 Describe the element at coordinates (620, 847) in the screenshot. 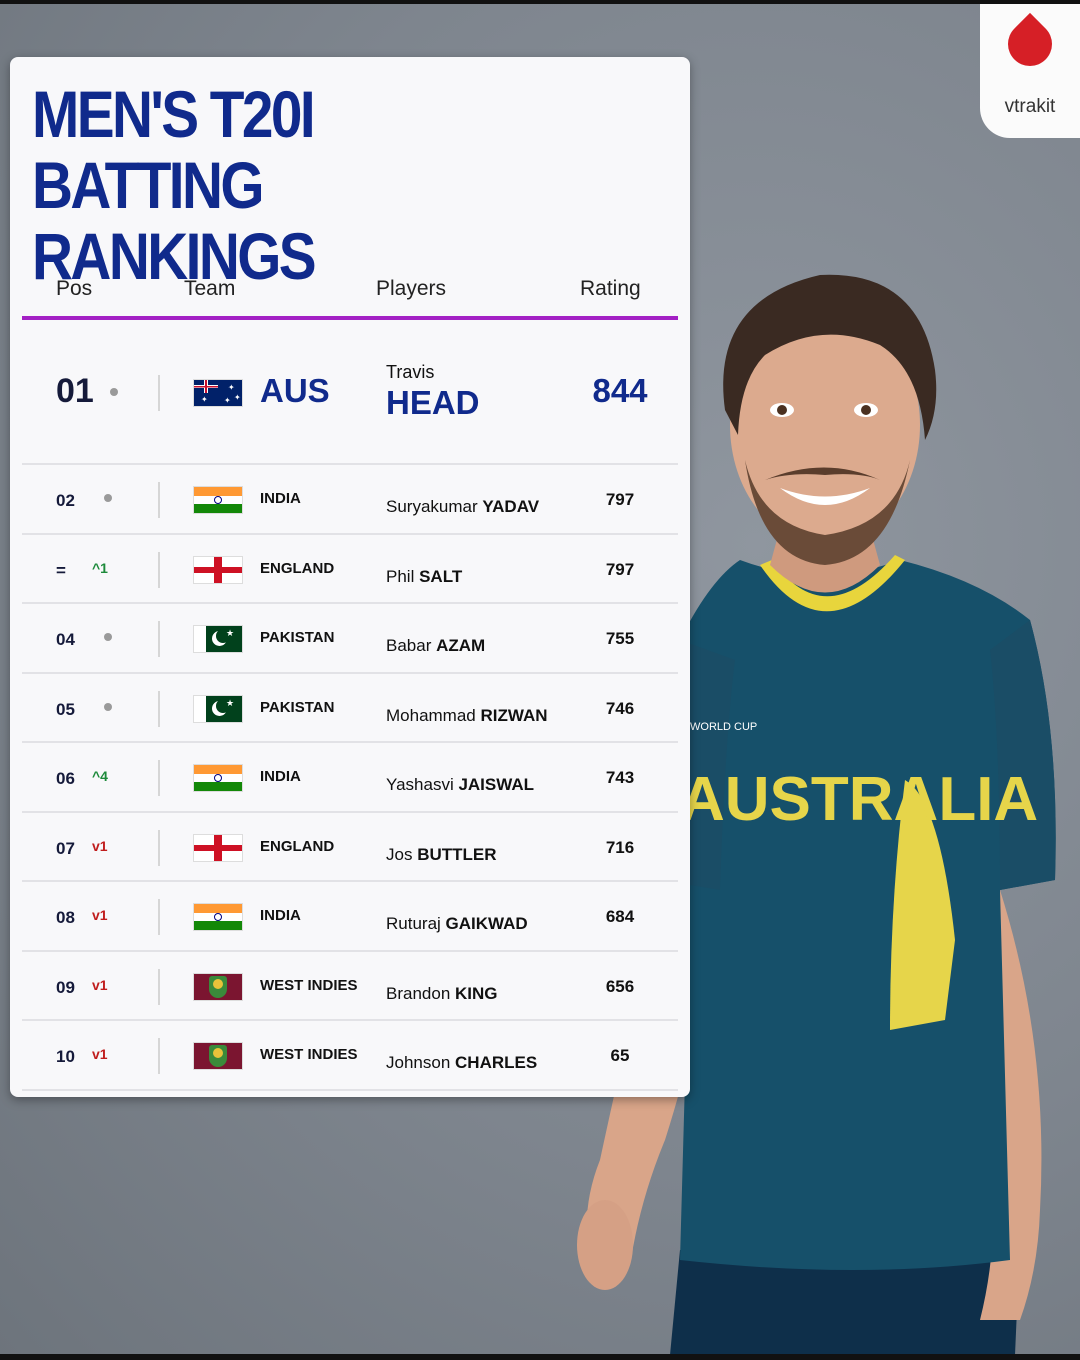

I see `rating-value: 716` at that location.